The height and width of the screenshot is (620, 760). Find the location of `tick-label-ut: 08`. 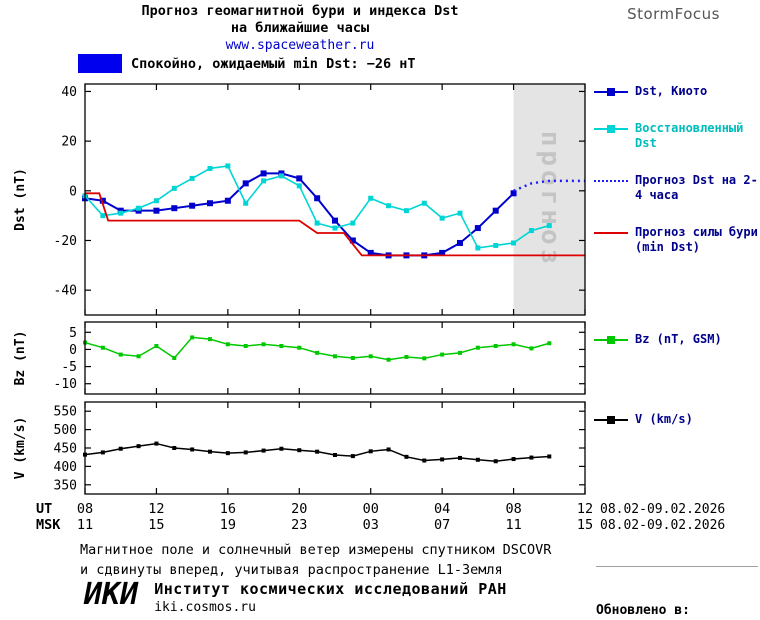

tick-label-ut: 08 is located at coordinates (513, 509).